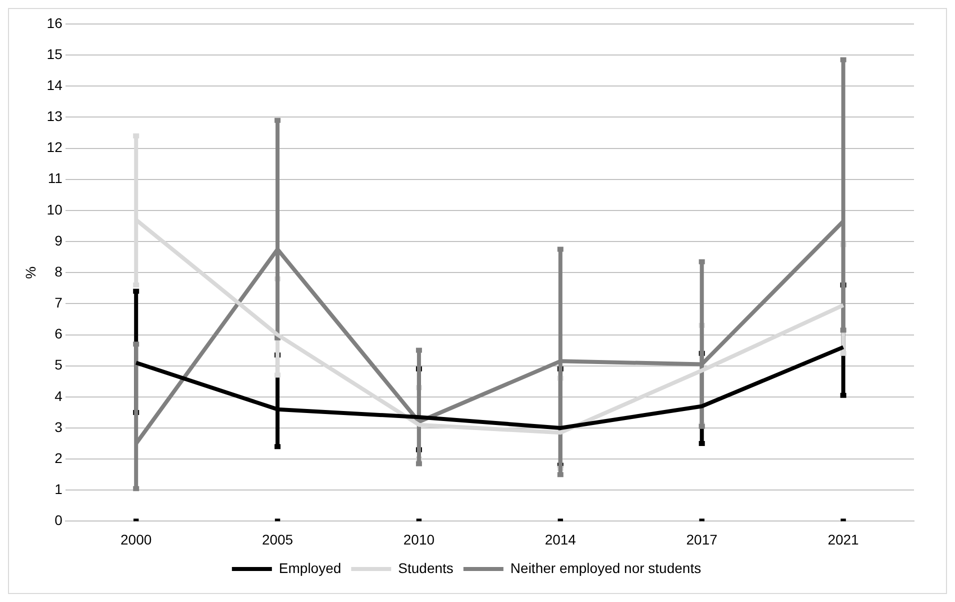  Describe the element at coordinates (58, 488) in the screenshot. I see `y-tick-label: 1` at that location.